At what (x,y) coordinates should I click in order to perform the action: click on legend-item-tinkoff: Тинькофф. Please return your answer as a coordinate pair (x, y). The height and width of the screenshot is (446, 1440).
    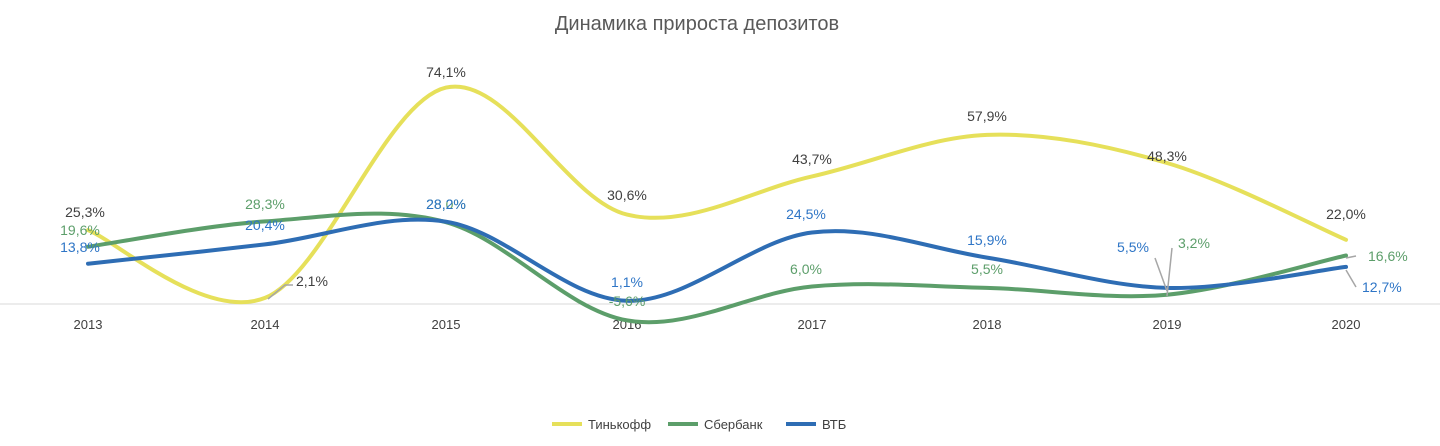
    Looking at the image, I should click on (601, 424).